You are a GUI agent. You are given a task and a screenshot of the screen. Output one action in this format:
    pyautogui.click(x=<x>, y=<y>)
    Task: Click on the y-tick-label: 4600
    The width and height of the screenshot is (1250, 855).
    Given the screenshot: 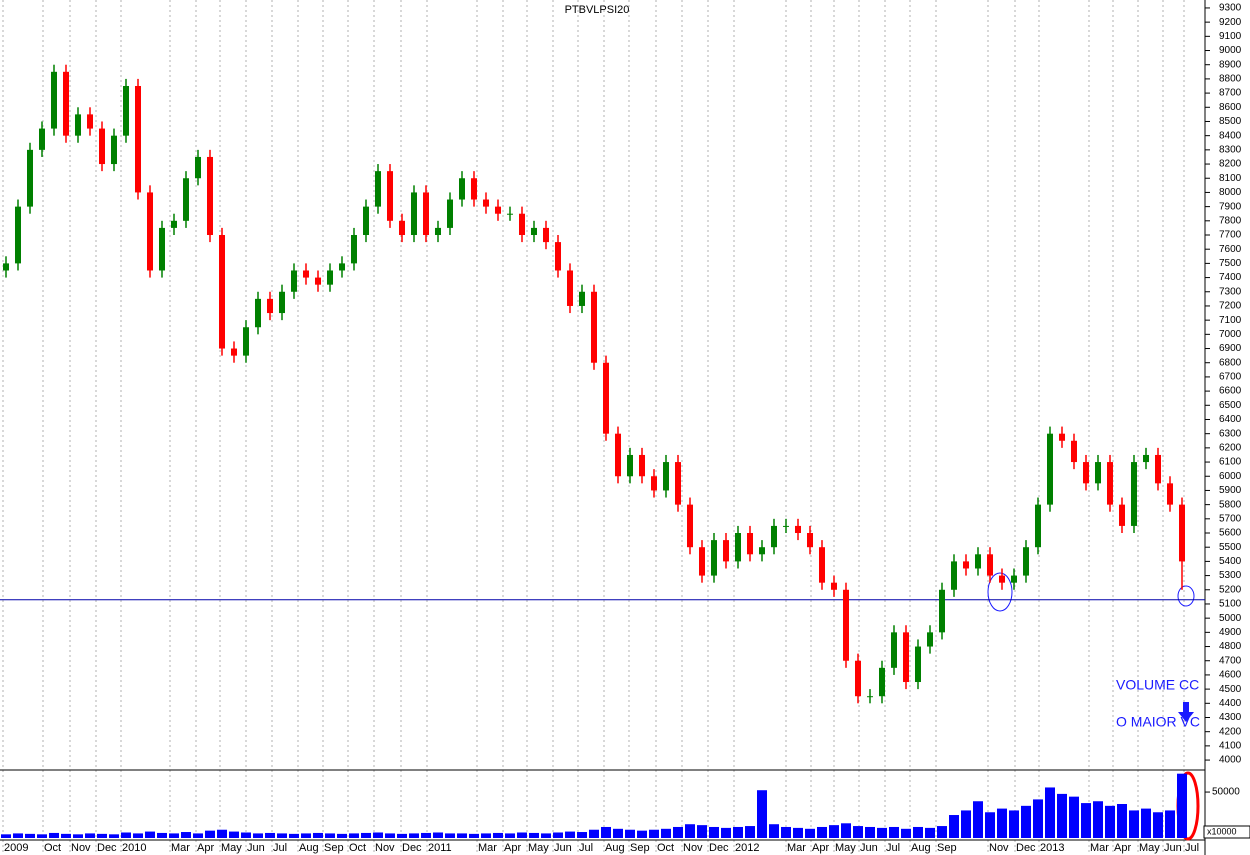 What is the action you would take?
    pyautogui.click(x=1230, y=675)
    